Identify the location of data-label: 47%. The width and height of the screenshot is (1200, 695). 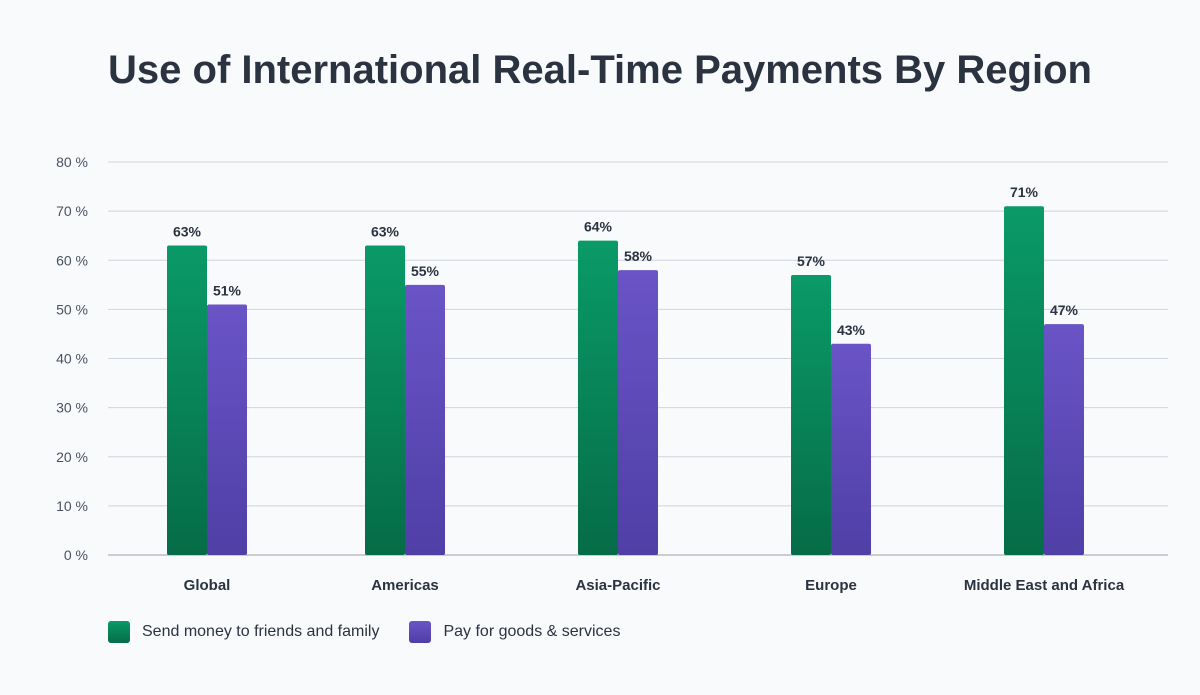
(1064, 310).